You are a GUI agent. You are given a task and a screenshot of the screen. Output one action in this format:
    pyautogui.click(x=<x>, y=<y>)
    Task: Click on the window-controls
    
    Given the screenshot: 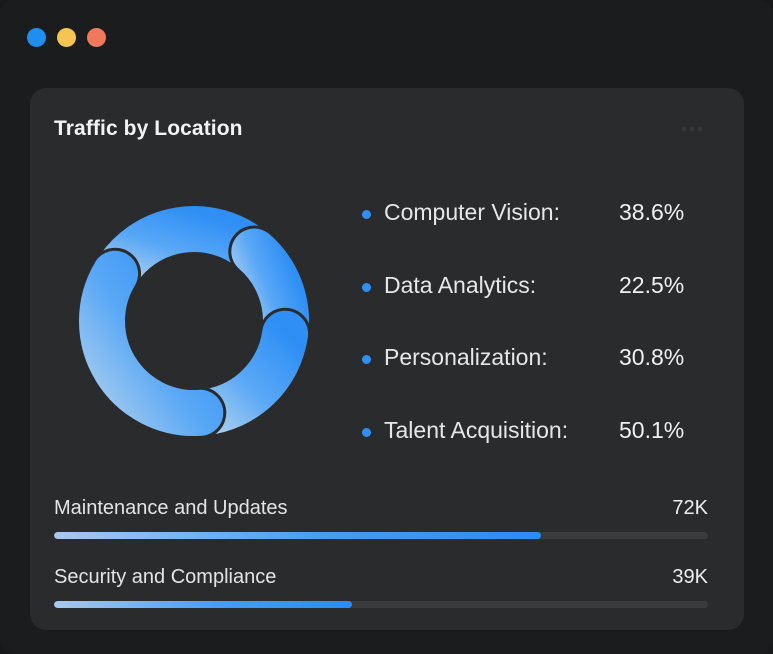 What is the action you would take?
    pyautogui.click(x=66, y=37)
    